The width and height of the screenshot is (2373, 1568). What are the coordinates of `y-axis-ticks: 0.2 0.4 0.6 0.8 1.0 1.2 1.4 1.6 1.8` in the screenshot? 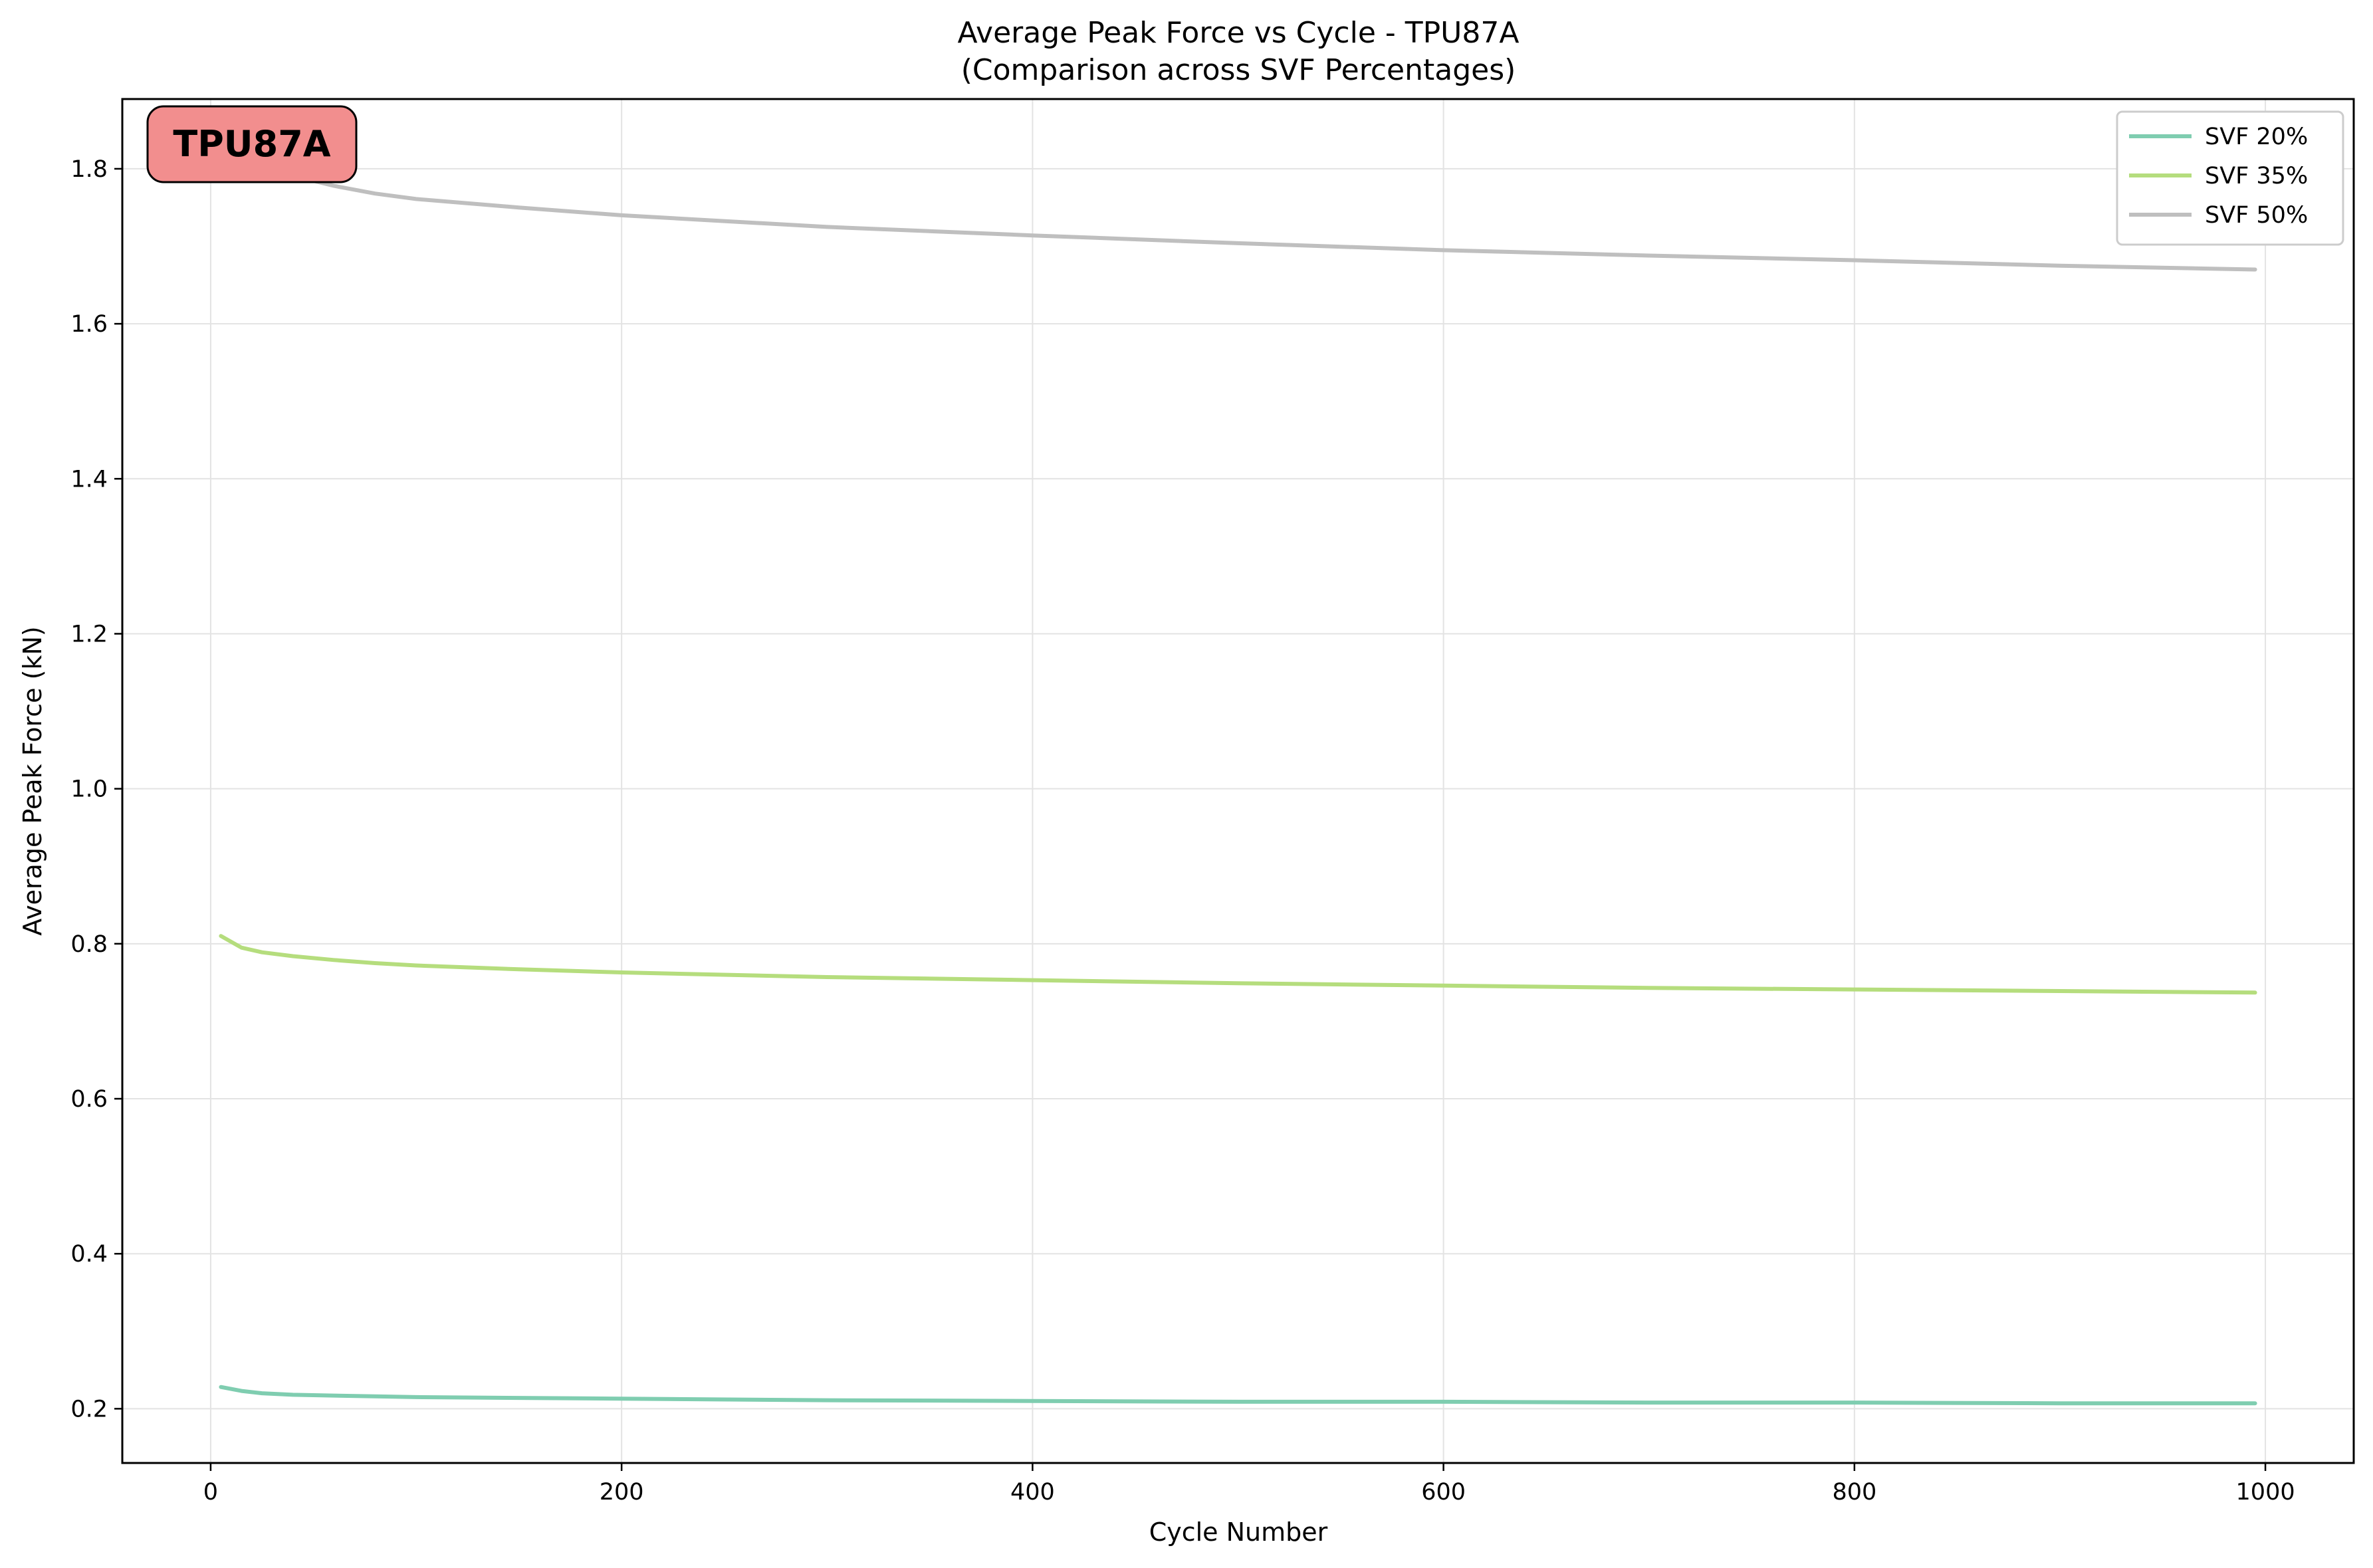 It's located at (96, 789).